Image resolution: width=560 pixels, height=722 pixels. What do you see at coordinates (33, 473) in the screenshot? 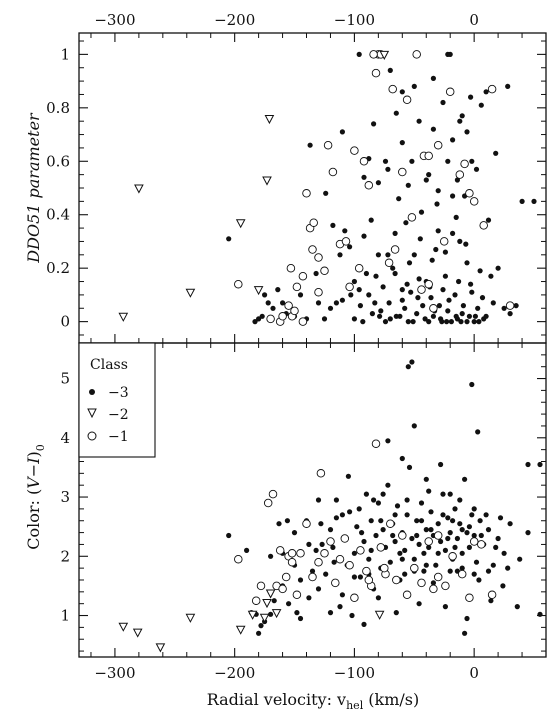
I see `bottom-y-axis-title-ital: V−I` at bounding box center [33, 473].